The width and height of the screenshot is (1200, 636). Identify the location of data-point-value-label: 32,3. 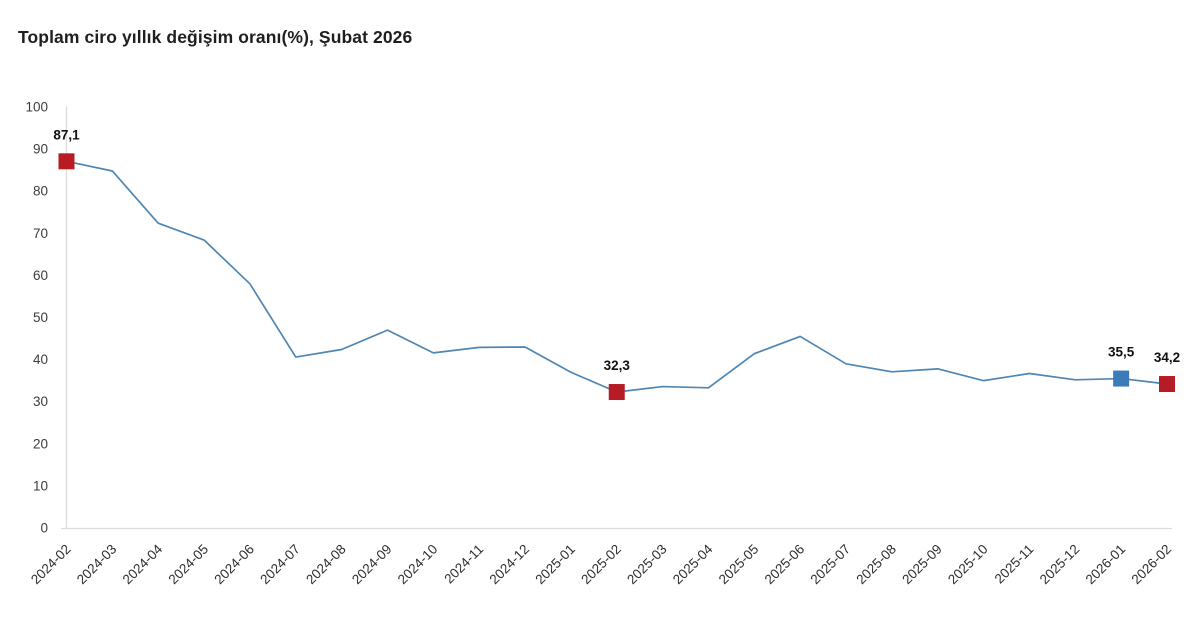
(617, 365).